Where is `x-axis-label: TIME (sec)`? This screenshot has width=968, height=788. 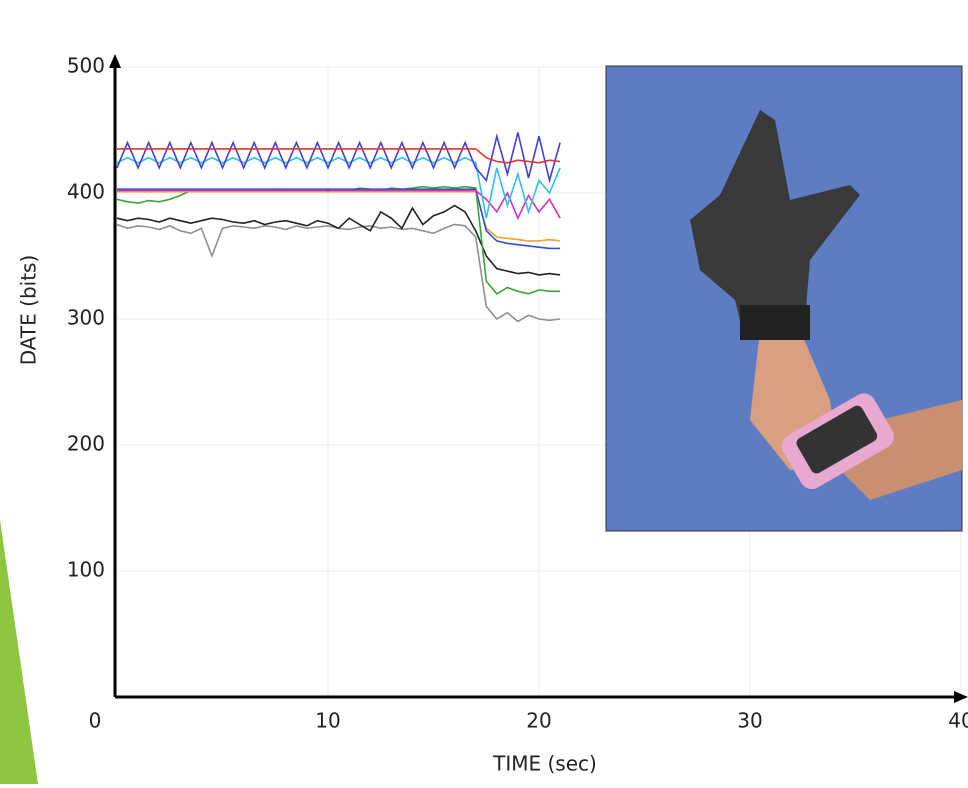 x-axis-label: TIME (sec) is located at coordinates (544, 764).